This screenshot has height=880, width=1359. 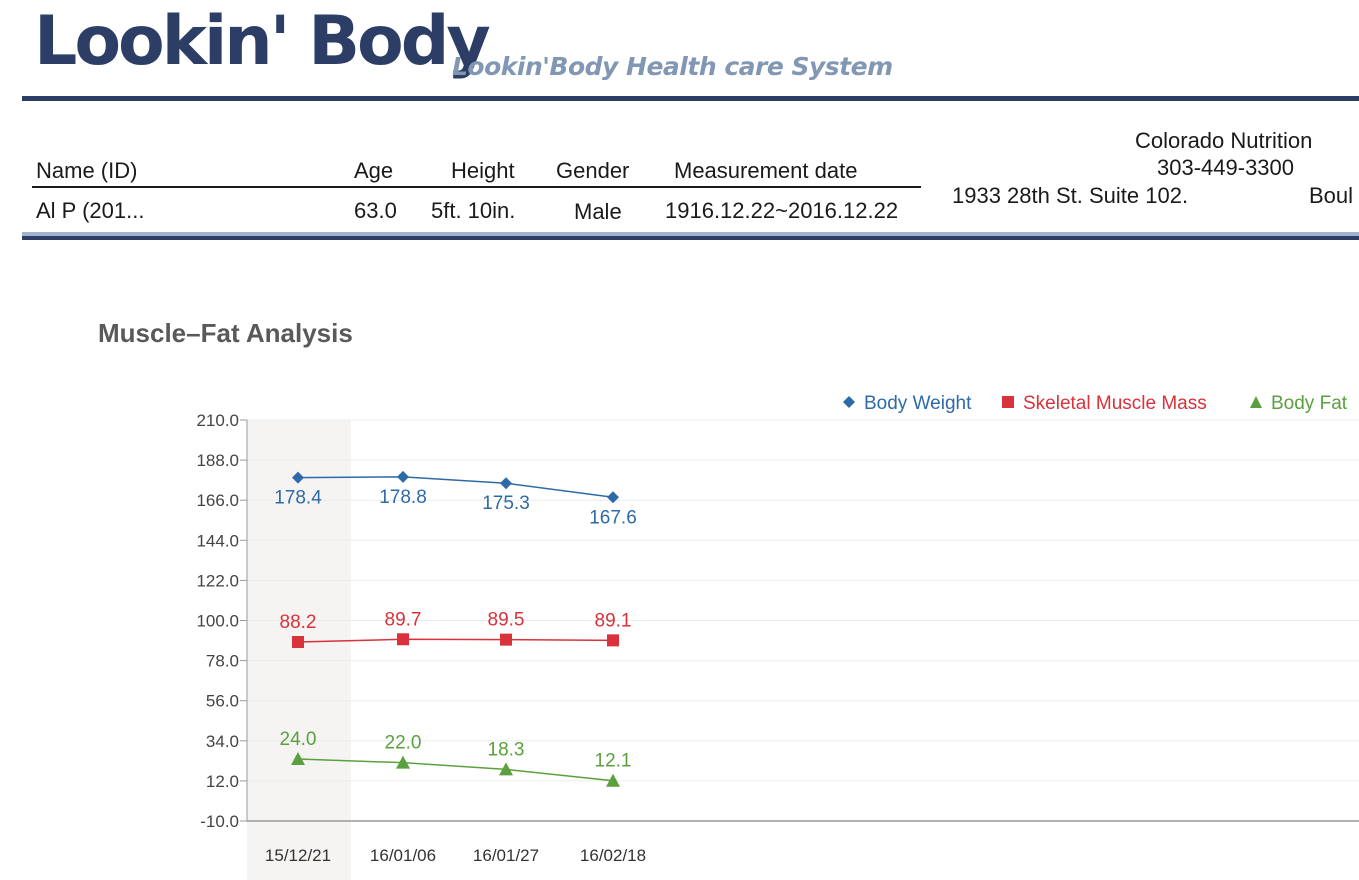 What do you see at coordinates (506, 855) in the screenshot?
I see `x-tick-label: 16/01/27` at bounding box center [506, 855].